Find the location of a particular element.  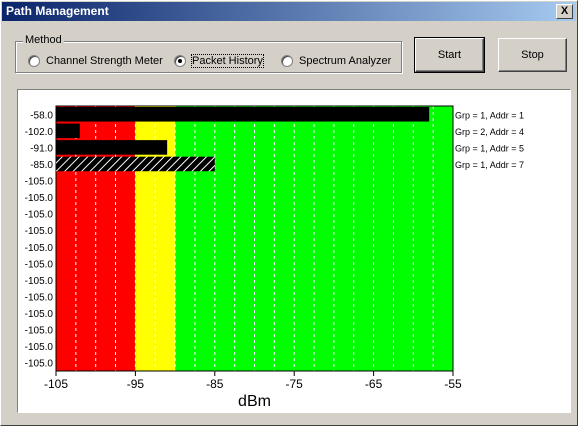

row-tick-label: -58.0 is located at coordinates (41, 115).